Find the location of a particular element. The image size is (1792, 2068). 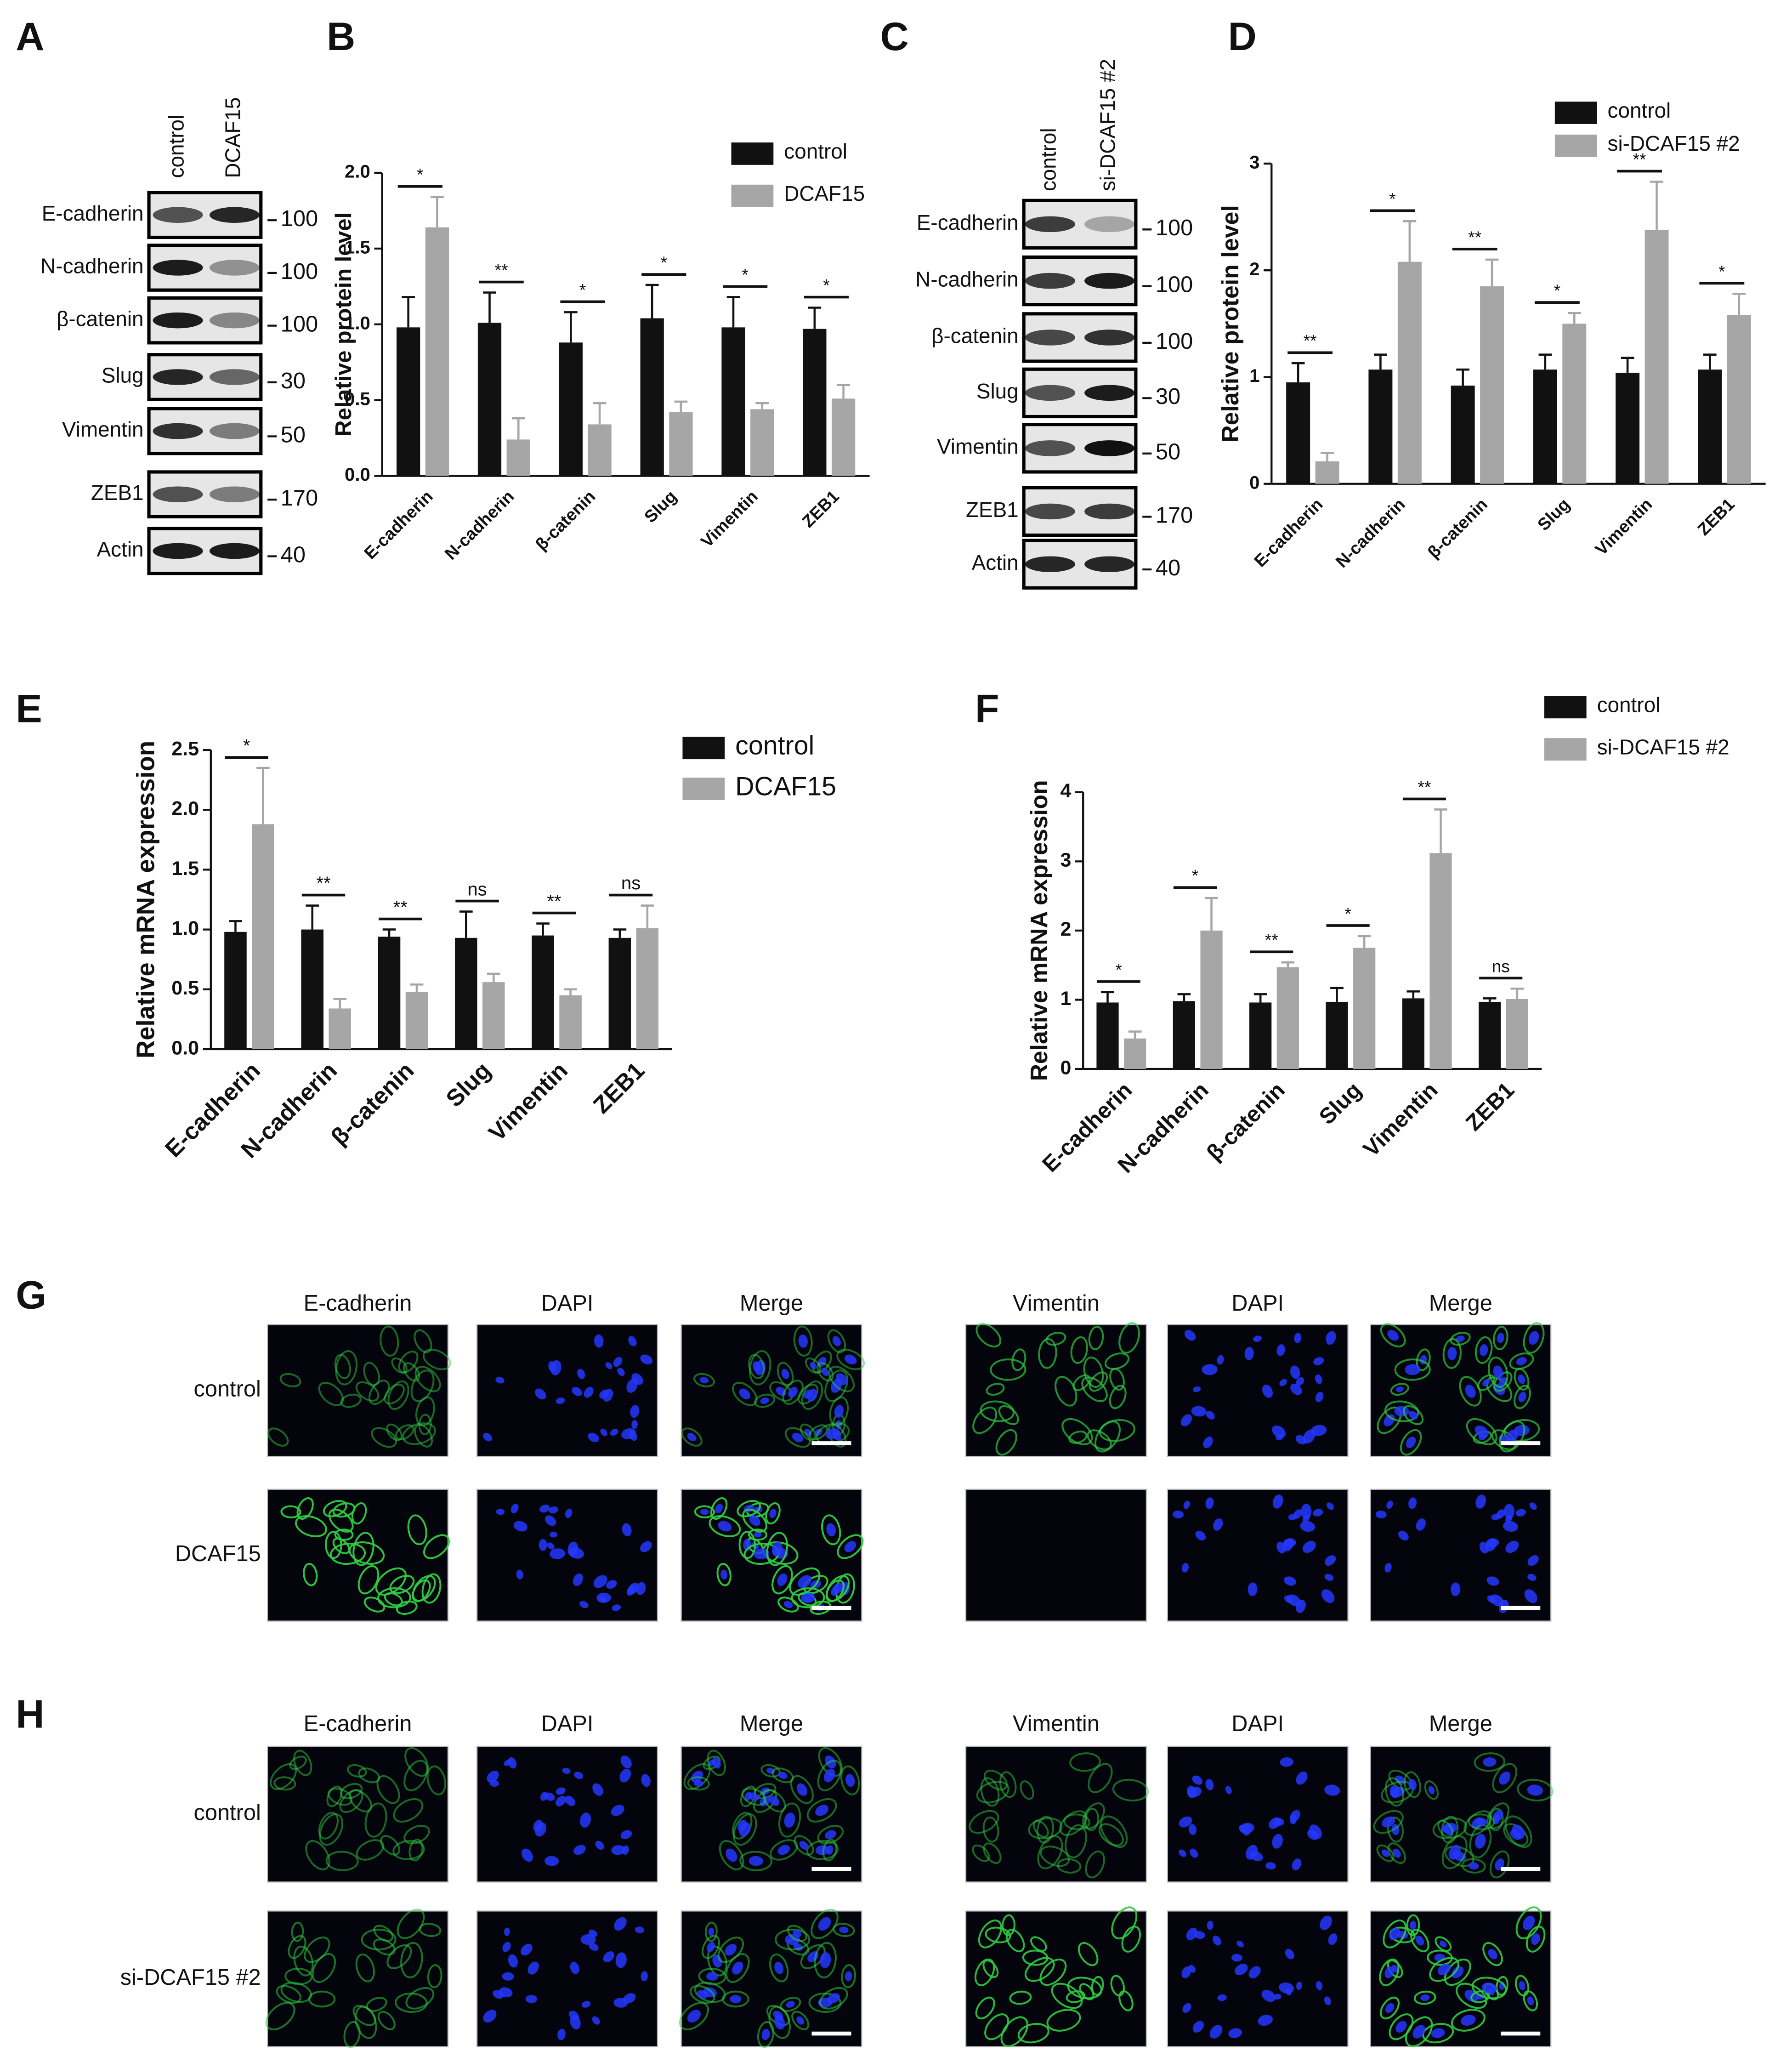

row-label: N-cadherin is located at coordinates (91, 266).